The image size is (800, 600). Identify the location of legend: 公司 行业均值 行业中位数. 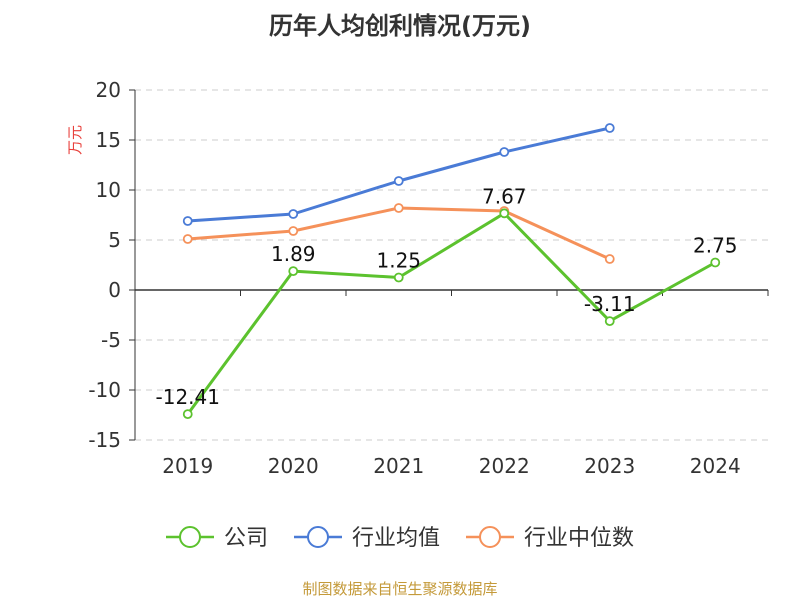
(400, 538).